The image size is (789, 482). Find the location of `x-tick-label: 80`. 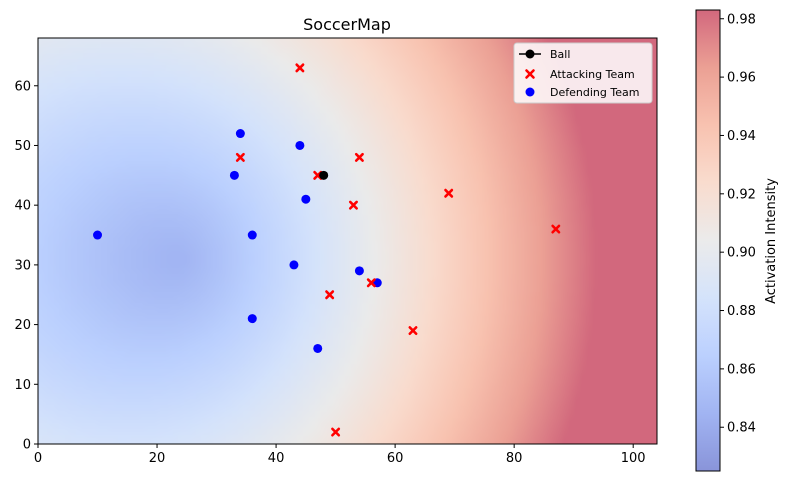

x-tick-label: 80 is located at coordinates (514, 458).